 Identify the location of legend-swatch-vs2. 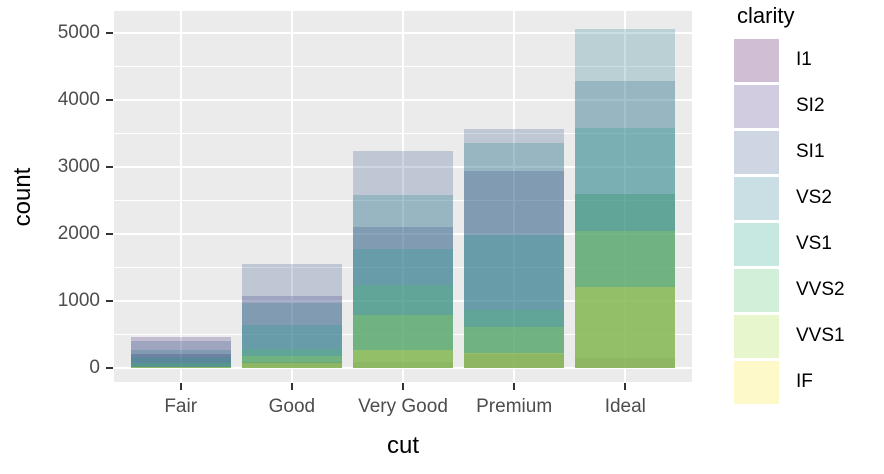
(756, 198).